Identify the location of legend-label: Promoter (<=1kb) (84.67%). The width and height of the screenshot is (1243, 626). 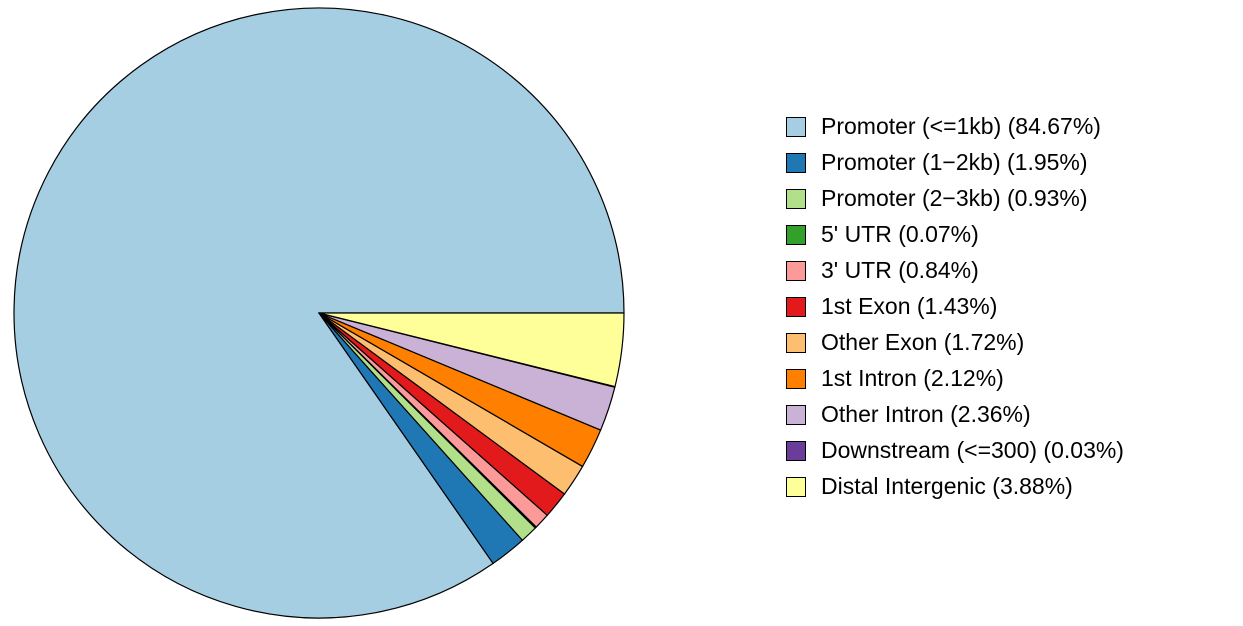
(961, 126).